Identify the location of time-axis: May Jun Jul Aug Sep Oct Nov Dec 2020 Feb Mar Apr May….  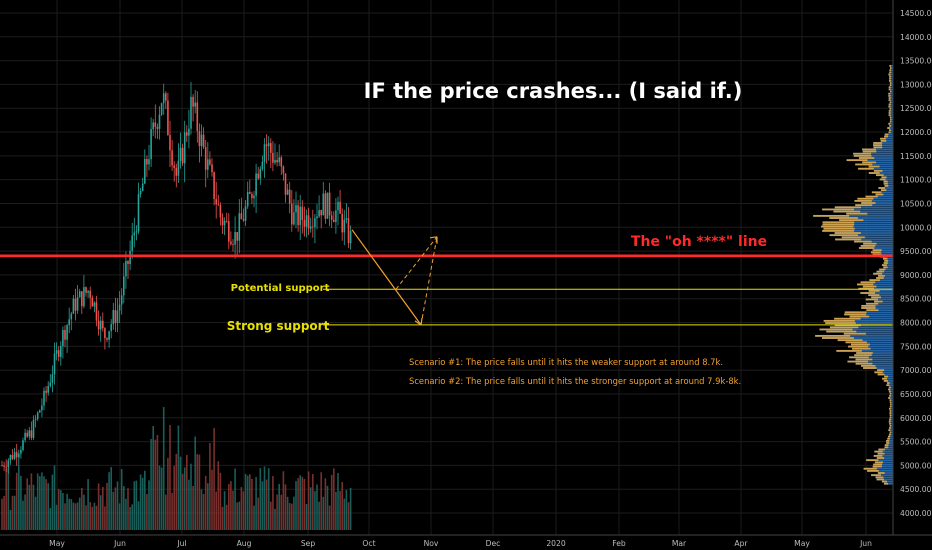
(466, 541).